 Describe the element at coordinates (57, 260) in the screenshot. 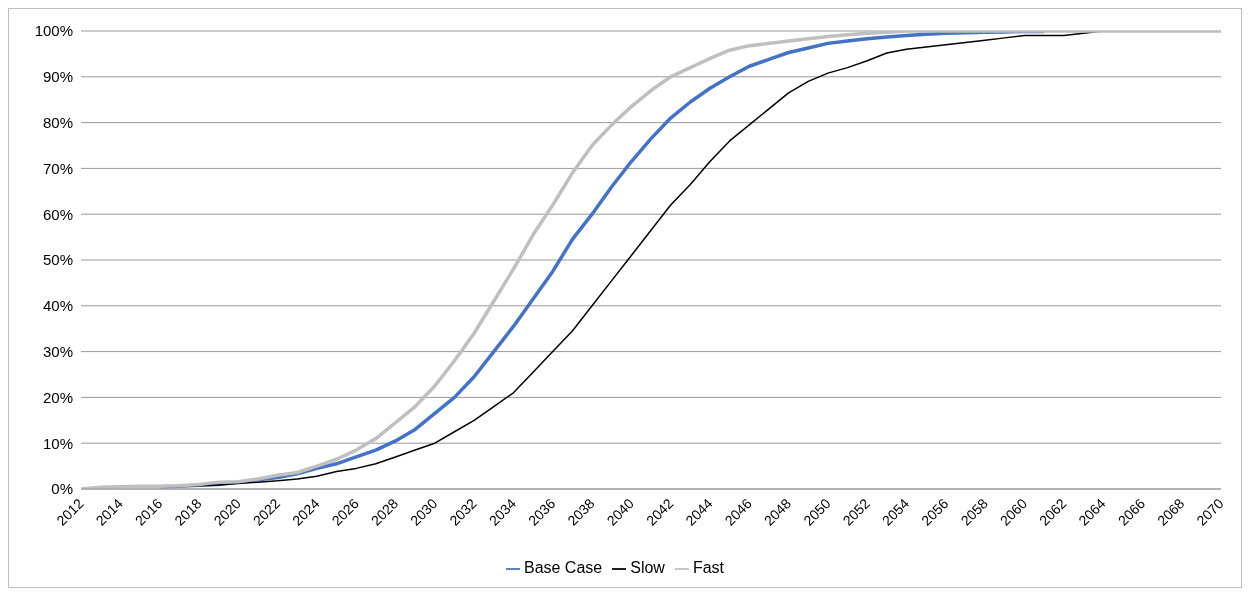

I see `y-tick-label: 50%` at that location.